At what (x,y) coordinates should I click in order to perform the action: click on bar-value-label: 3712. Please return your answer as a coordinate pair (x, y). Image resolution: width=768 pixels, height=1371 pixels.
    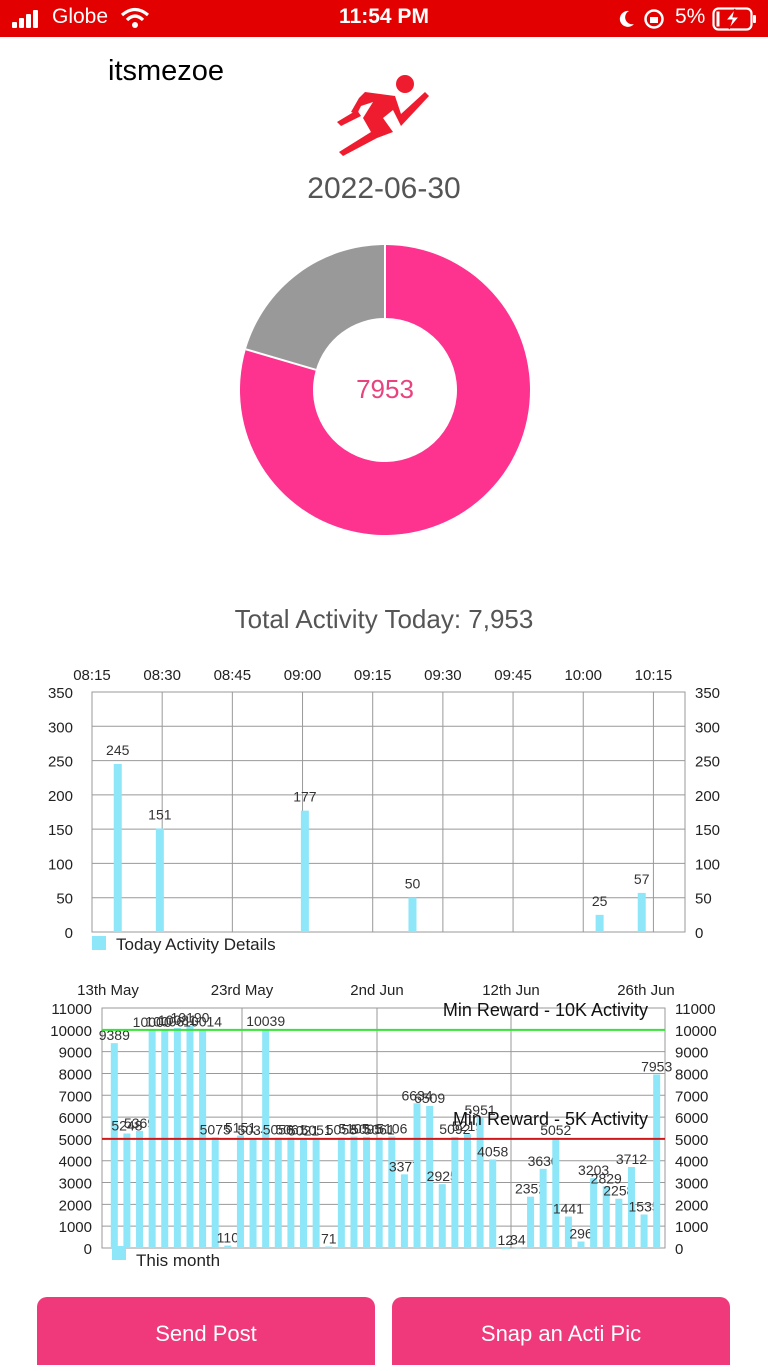
    Looking at the image, I should click on (631, 1159).